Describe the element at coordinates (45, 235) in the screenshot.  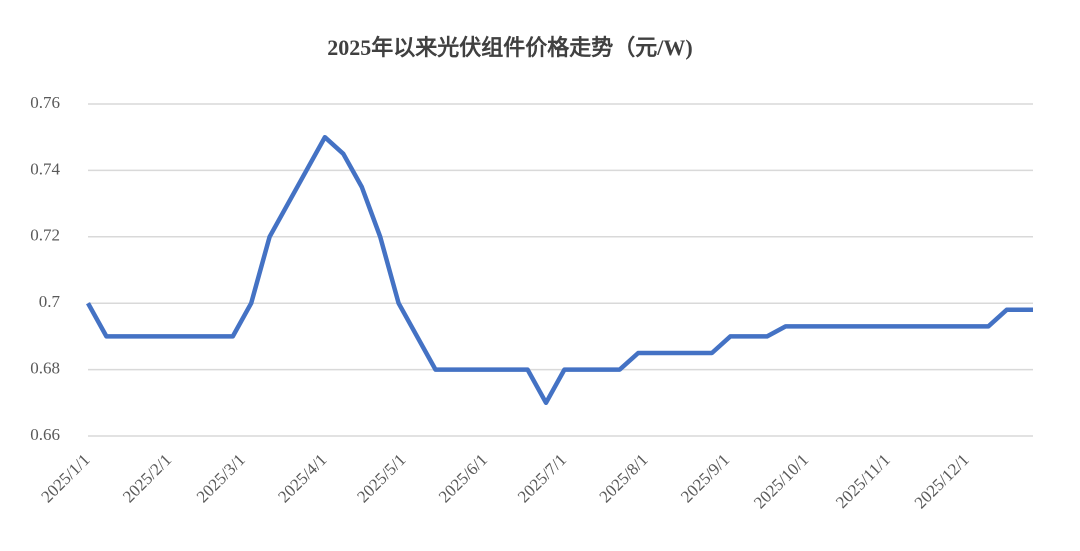
I see `y-tick-label: 0.72` at that location.